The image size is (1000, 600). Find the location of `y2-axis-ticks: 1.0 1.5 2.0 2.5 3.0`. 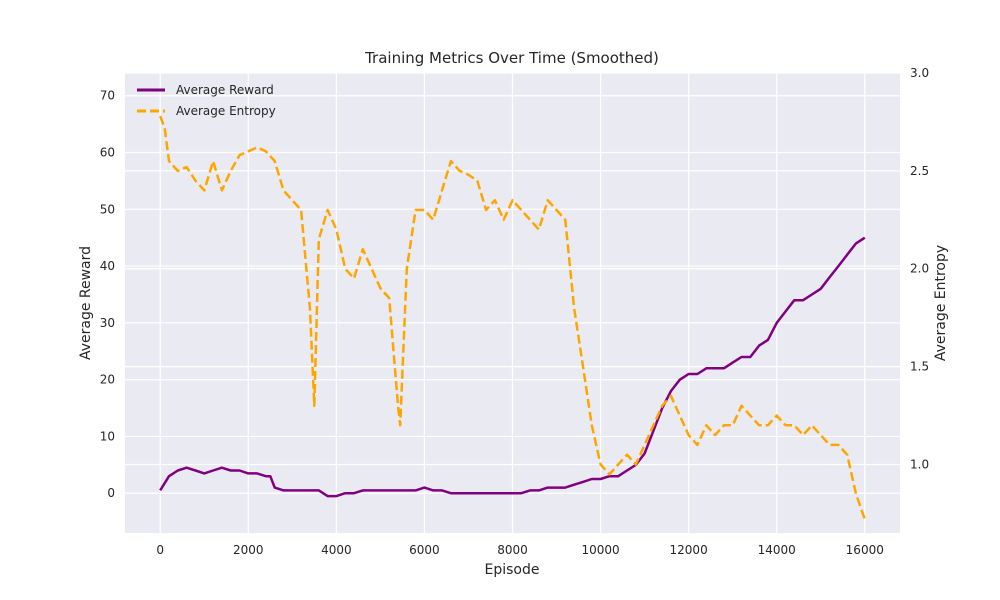

y2-axis-ticks: 1.0 1.5 2.0 2.5 3.0 is located at coordinates (919, 268).